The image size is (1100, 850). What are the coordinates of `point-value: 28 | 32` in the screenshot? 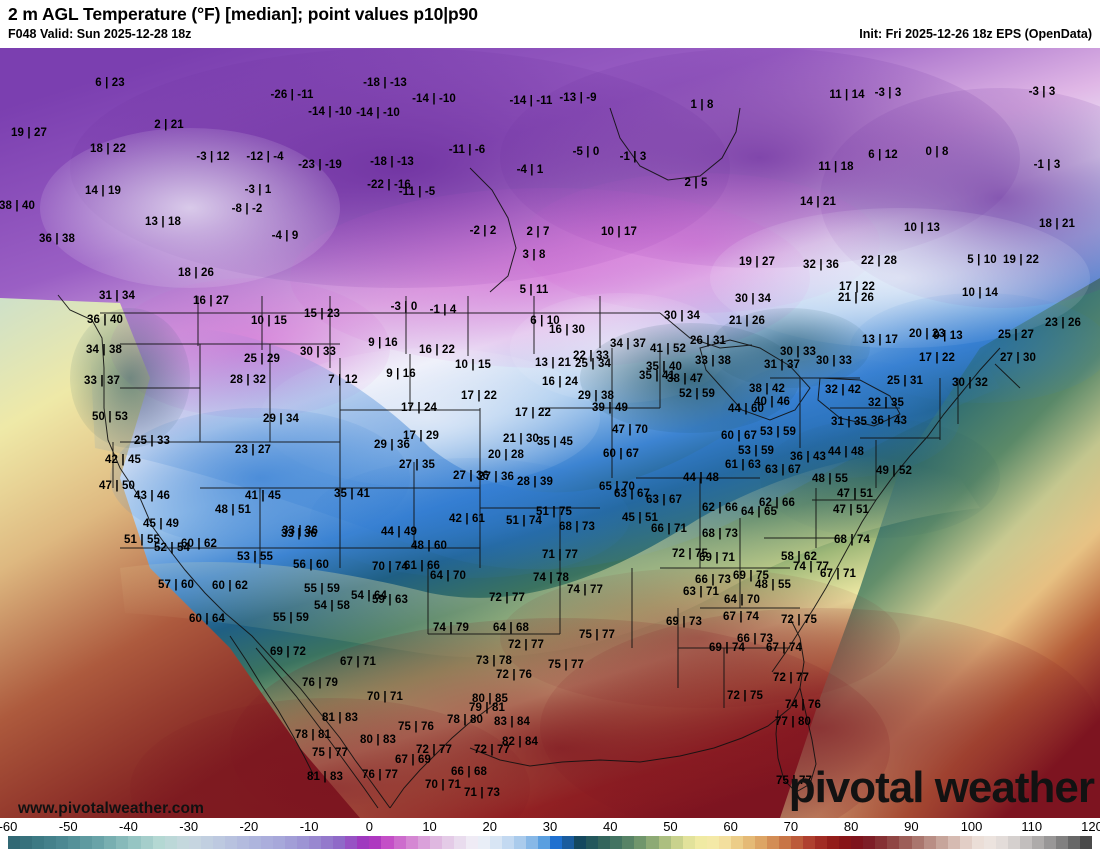 It's located at (248, 380).